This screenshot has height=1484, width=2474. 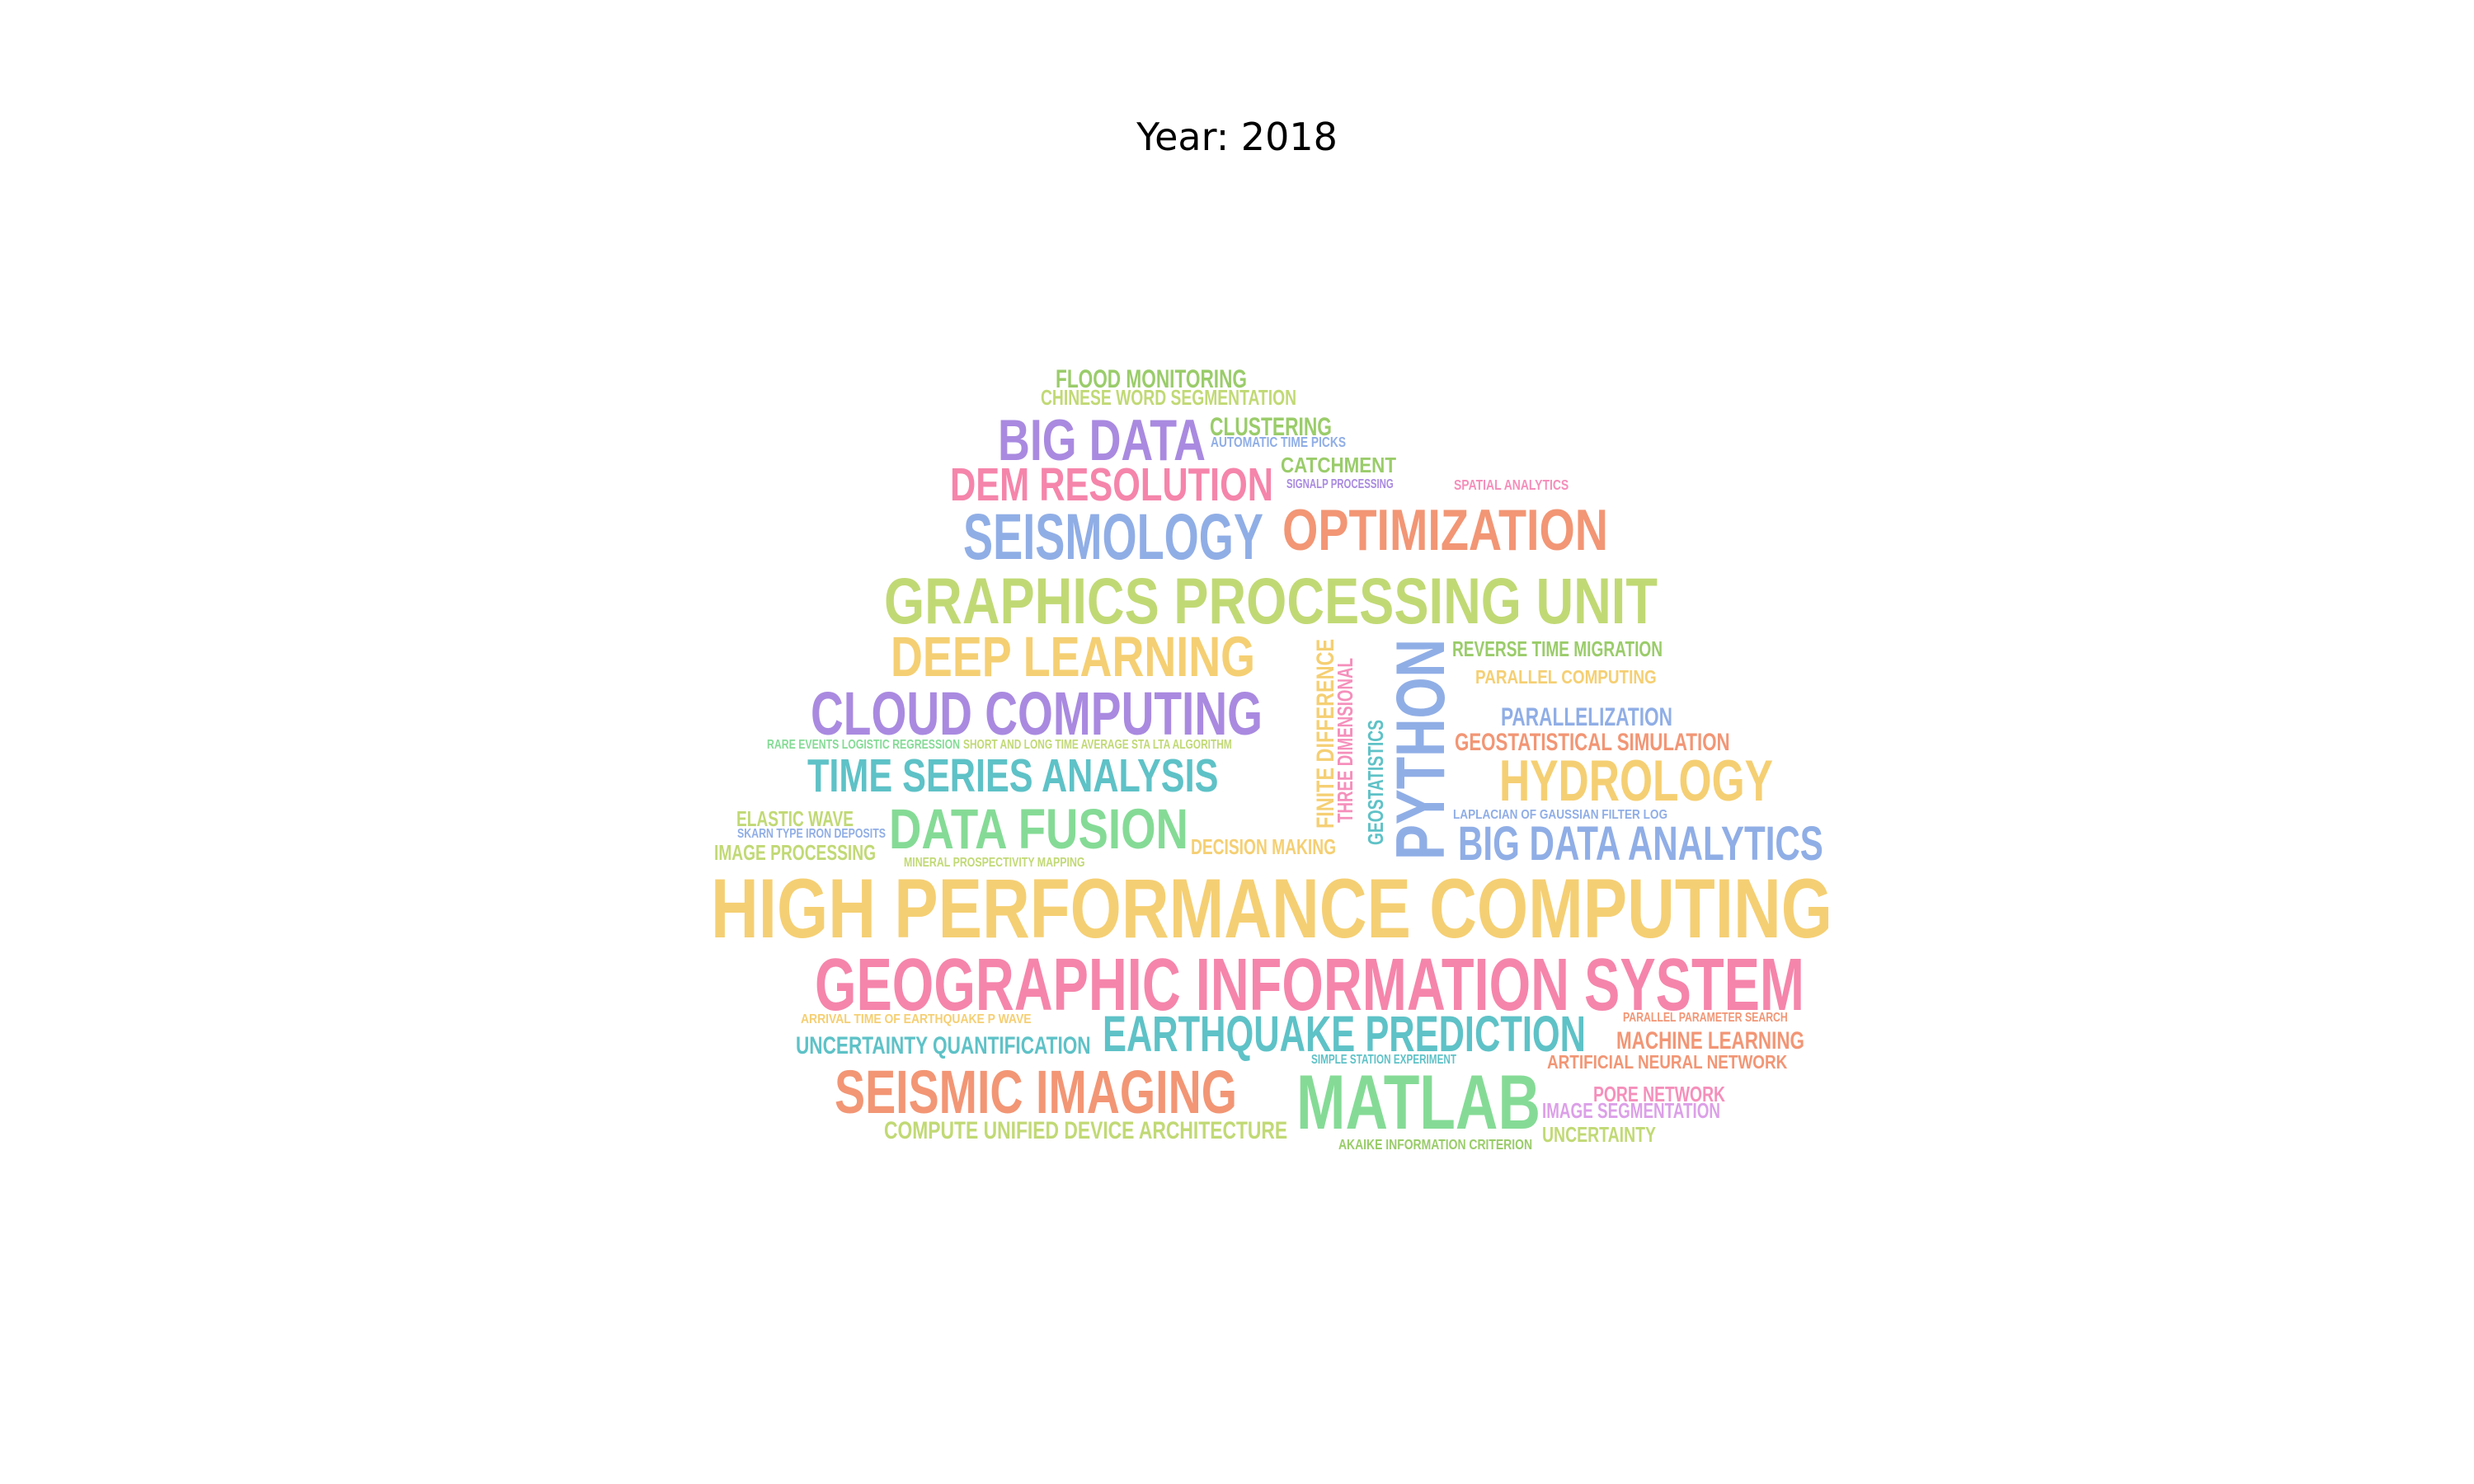 What do you see at coordinates (1345, 1034) in the screenshot?
I see `word-earthquake-prediction: EARTHQUAKE PREDICTION` at bounding box center [1345, 1034].